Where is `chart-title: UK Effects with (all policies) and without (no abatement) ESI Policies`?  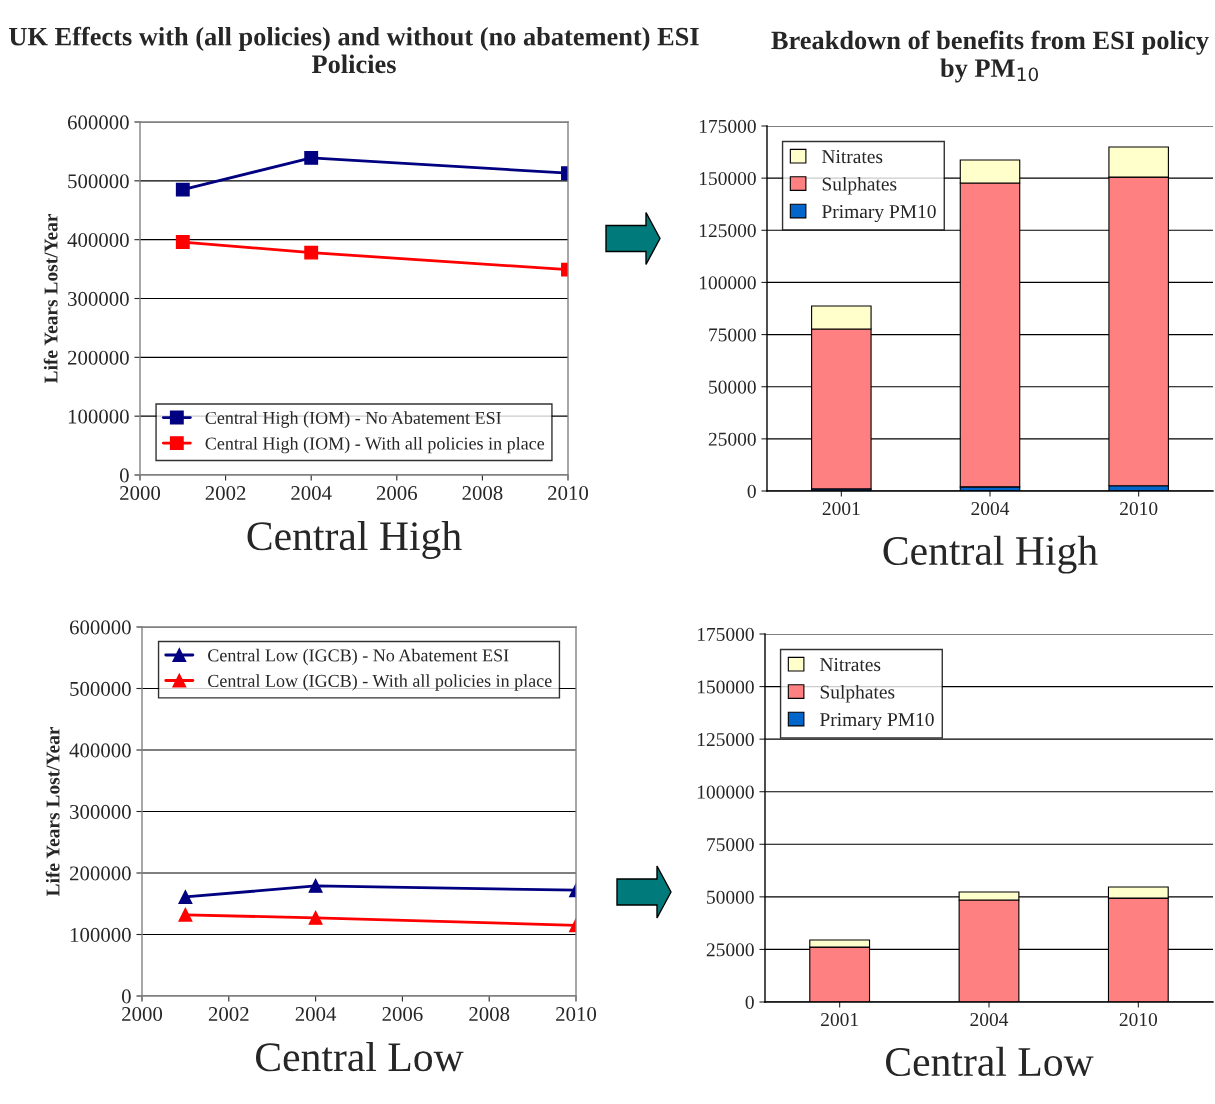
chart-title: UK Effects with (all policies) and without (no abatement) ESI Policies is located at coordinates (354, 50).